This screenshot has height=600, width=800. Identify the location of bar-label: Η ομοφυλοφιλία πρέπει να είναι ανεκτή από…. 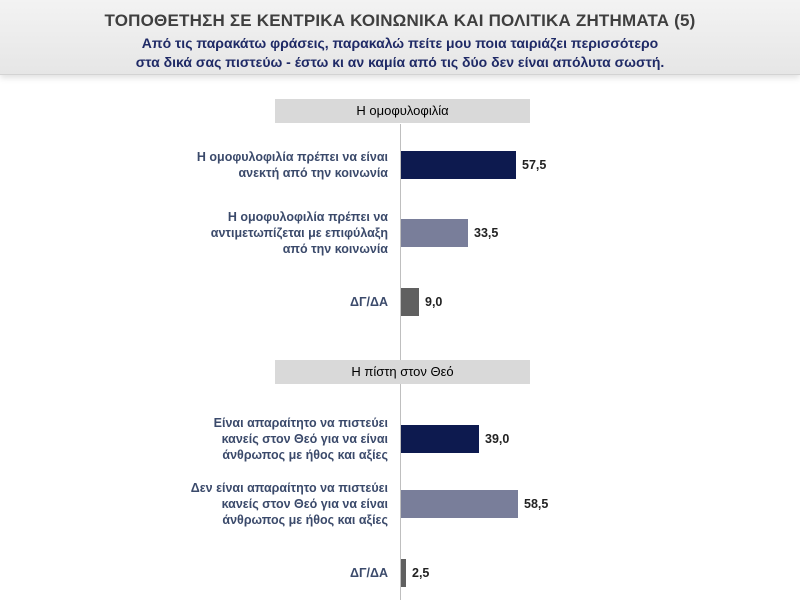
(273, 165).